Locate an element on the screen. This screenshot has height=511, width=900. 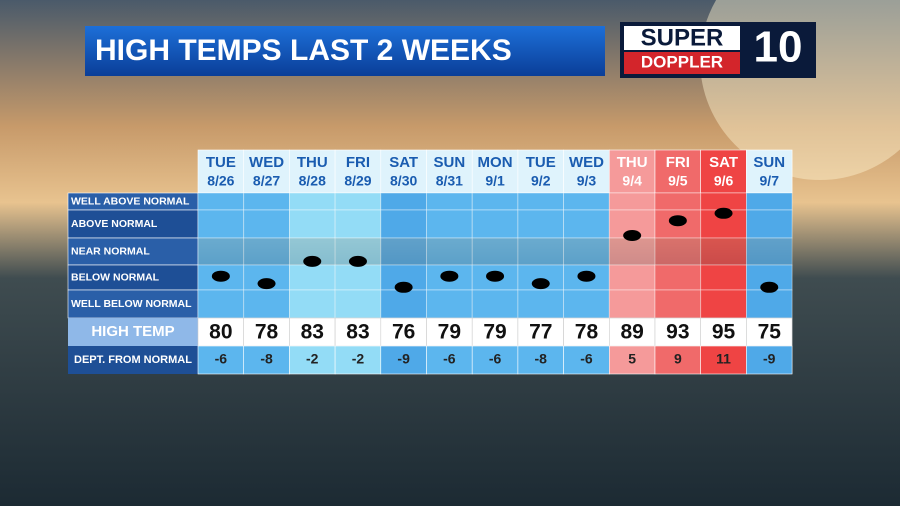
logo-bottom is located at coordinates (682, 63).